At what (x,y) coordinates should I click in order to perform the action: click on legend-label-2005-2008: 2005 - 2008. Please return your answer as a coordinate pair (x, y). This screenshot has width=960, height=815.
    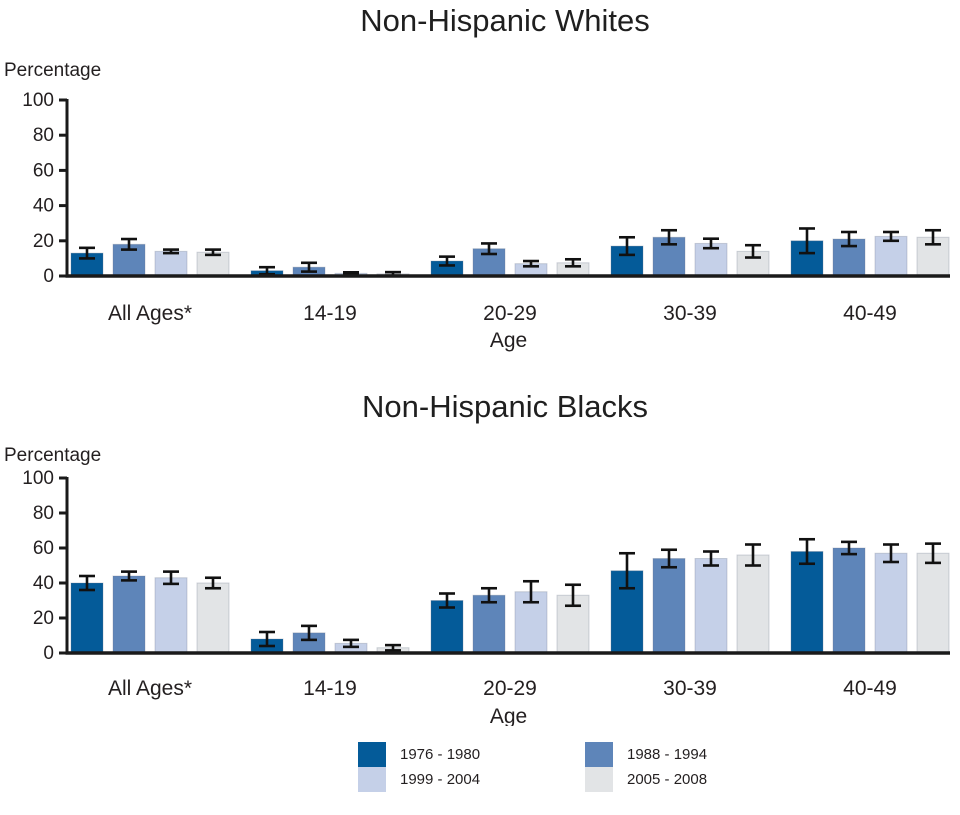
    Looking at the image, I should click on (667, 780).